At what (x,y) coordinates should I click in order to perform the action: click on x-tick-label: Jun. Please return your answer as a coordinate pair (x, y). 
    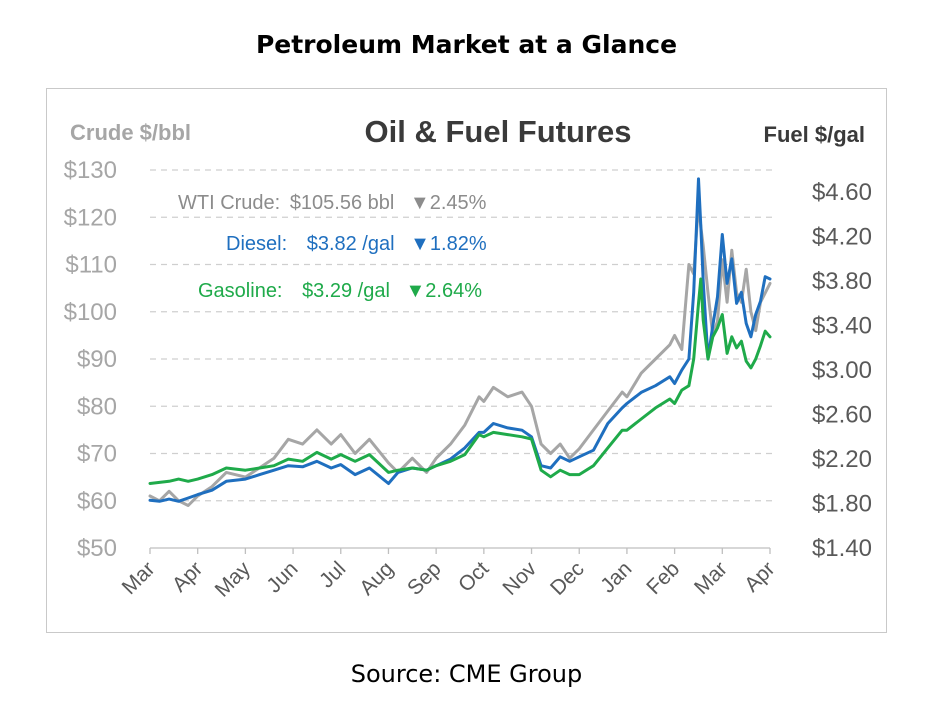
    Looking at the image, I should click on (282, 577).